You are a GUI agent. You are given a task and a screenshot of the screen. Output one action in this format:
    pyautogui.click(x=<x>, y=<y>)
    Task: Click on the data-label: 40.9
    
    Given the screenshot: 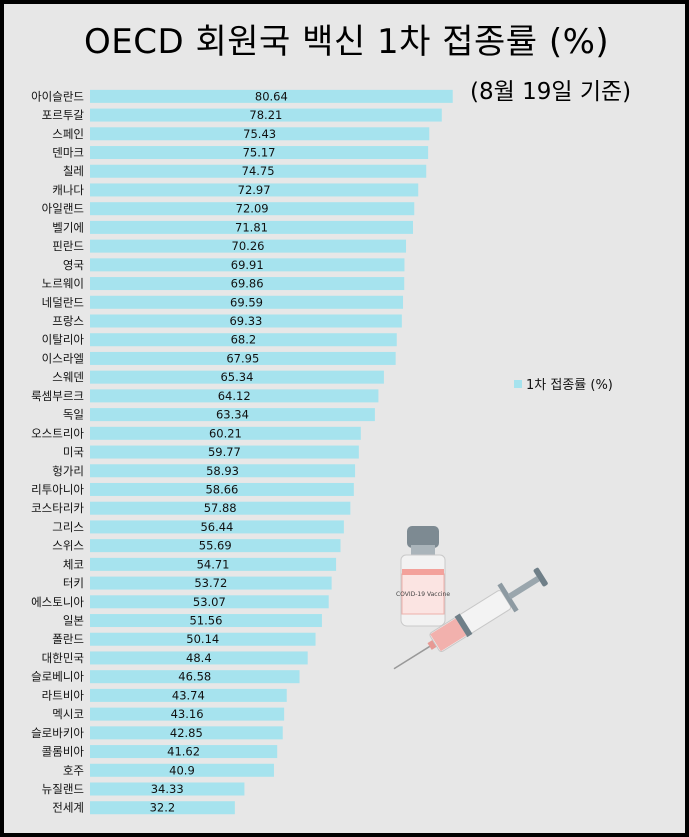 What is the action you would take?
    pyautogui.click(x=182, y=770)
    